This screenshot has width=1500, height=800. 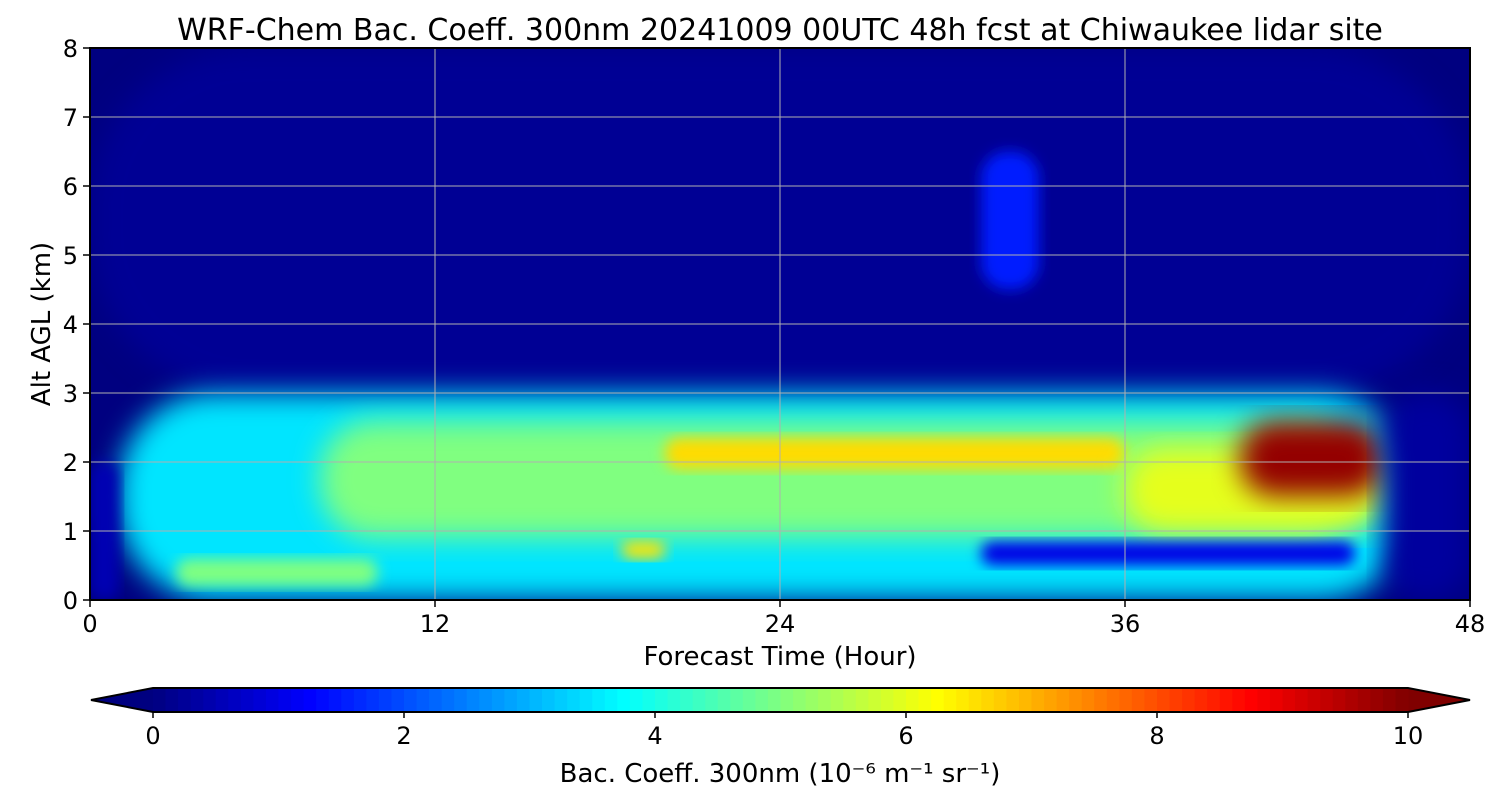 What do you see at coordinates (70, 325) in the screenshot?
I see `y-tick-label: 4` at bounding box center [70, 325].